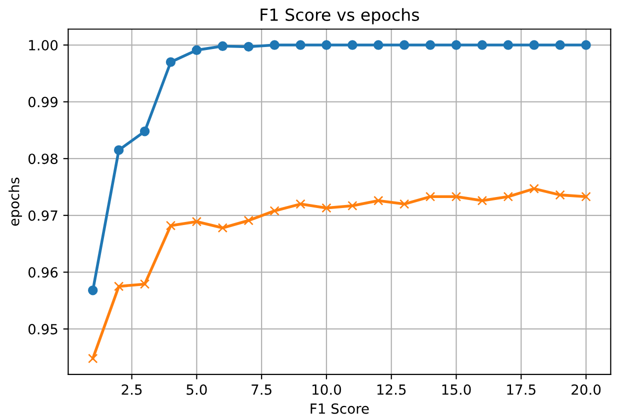 Image resolution: width=620 pixels, height=416 pixels. Describe the element at coordinates (391, 389) in the screenshot. I see `x-tick-label: 12.5` at that location.